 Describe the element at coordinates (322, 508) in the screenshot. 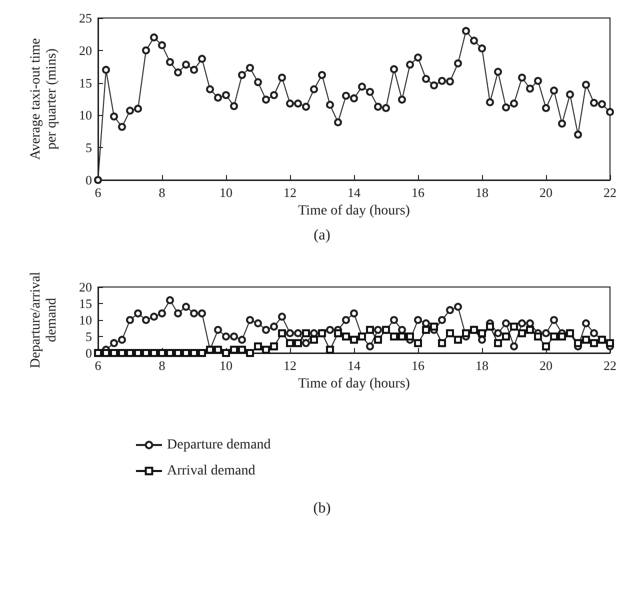

I see `text: (b)` at that location.